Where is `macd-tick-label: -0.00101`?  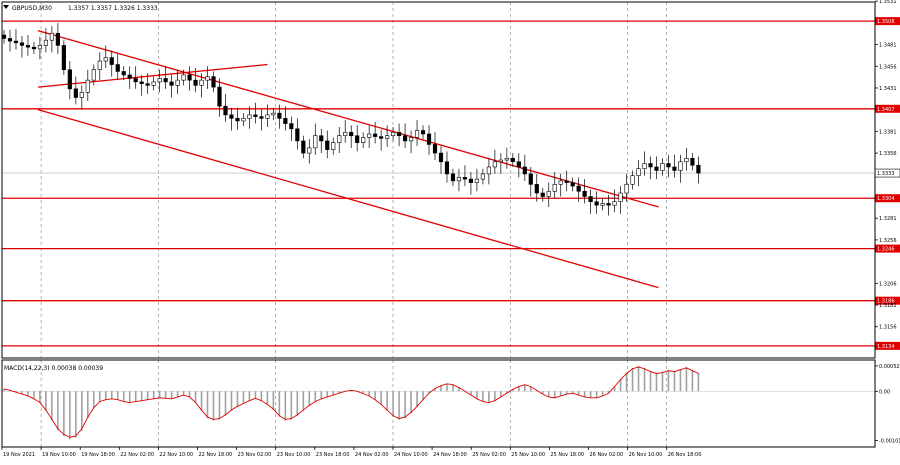 macd-tick-label: -0.00101 is located at coordinates (889, 442).